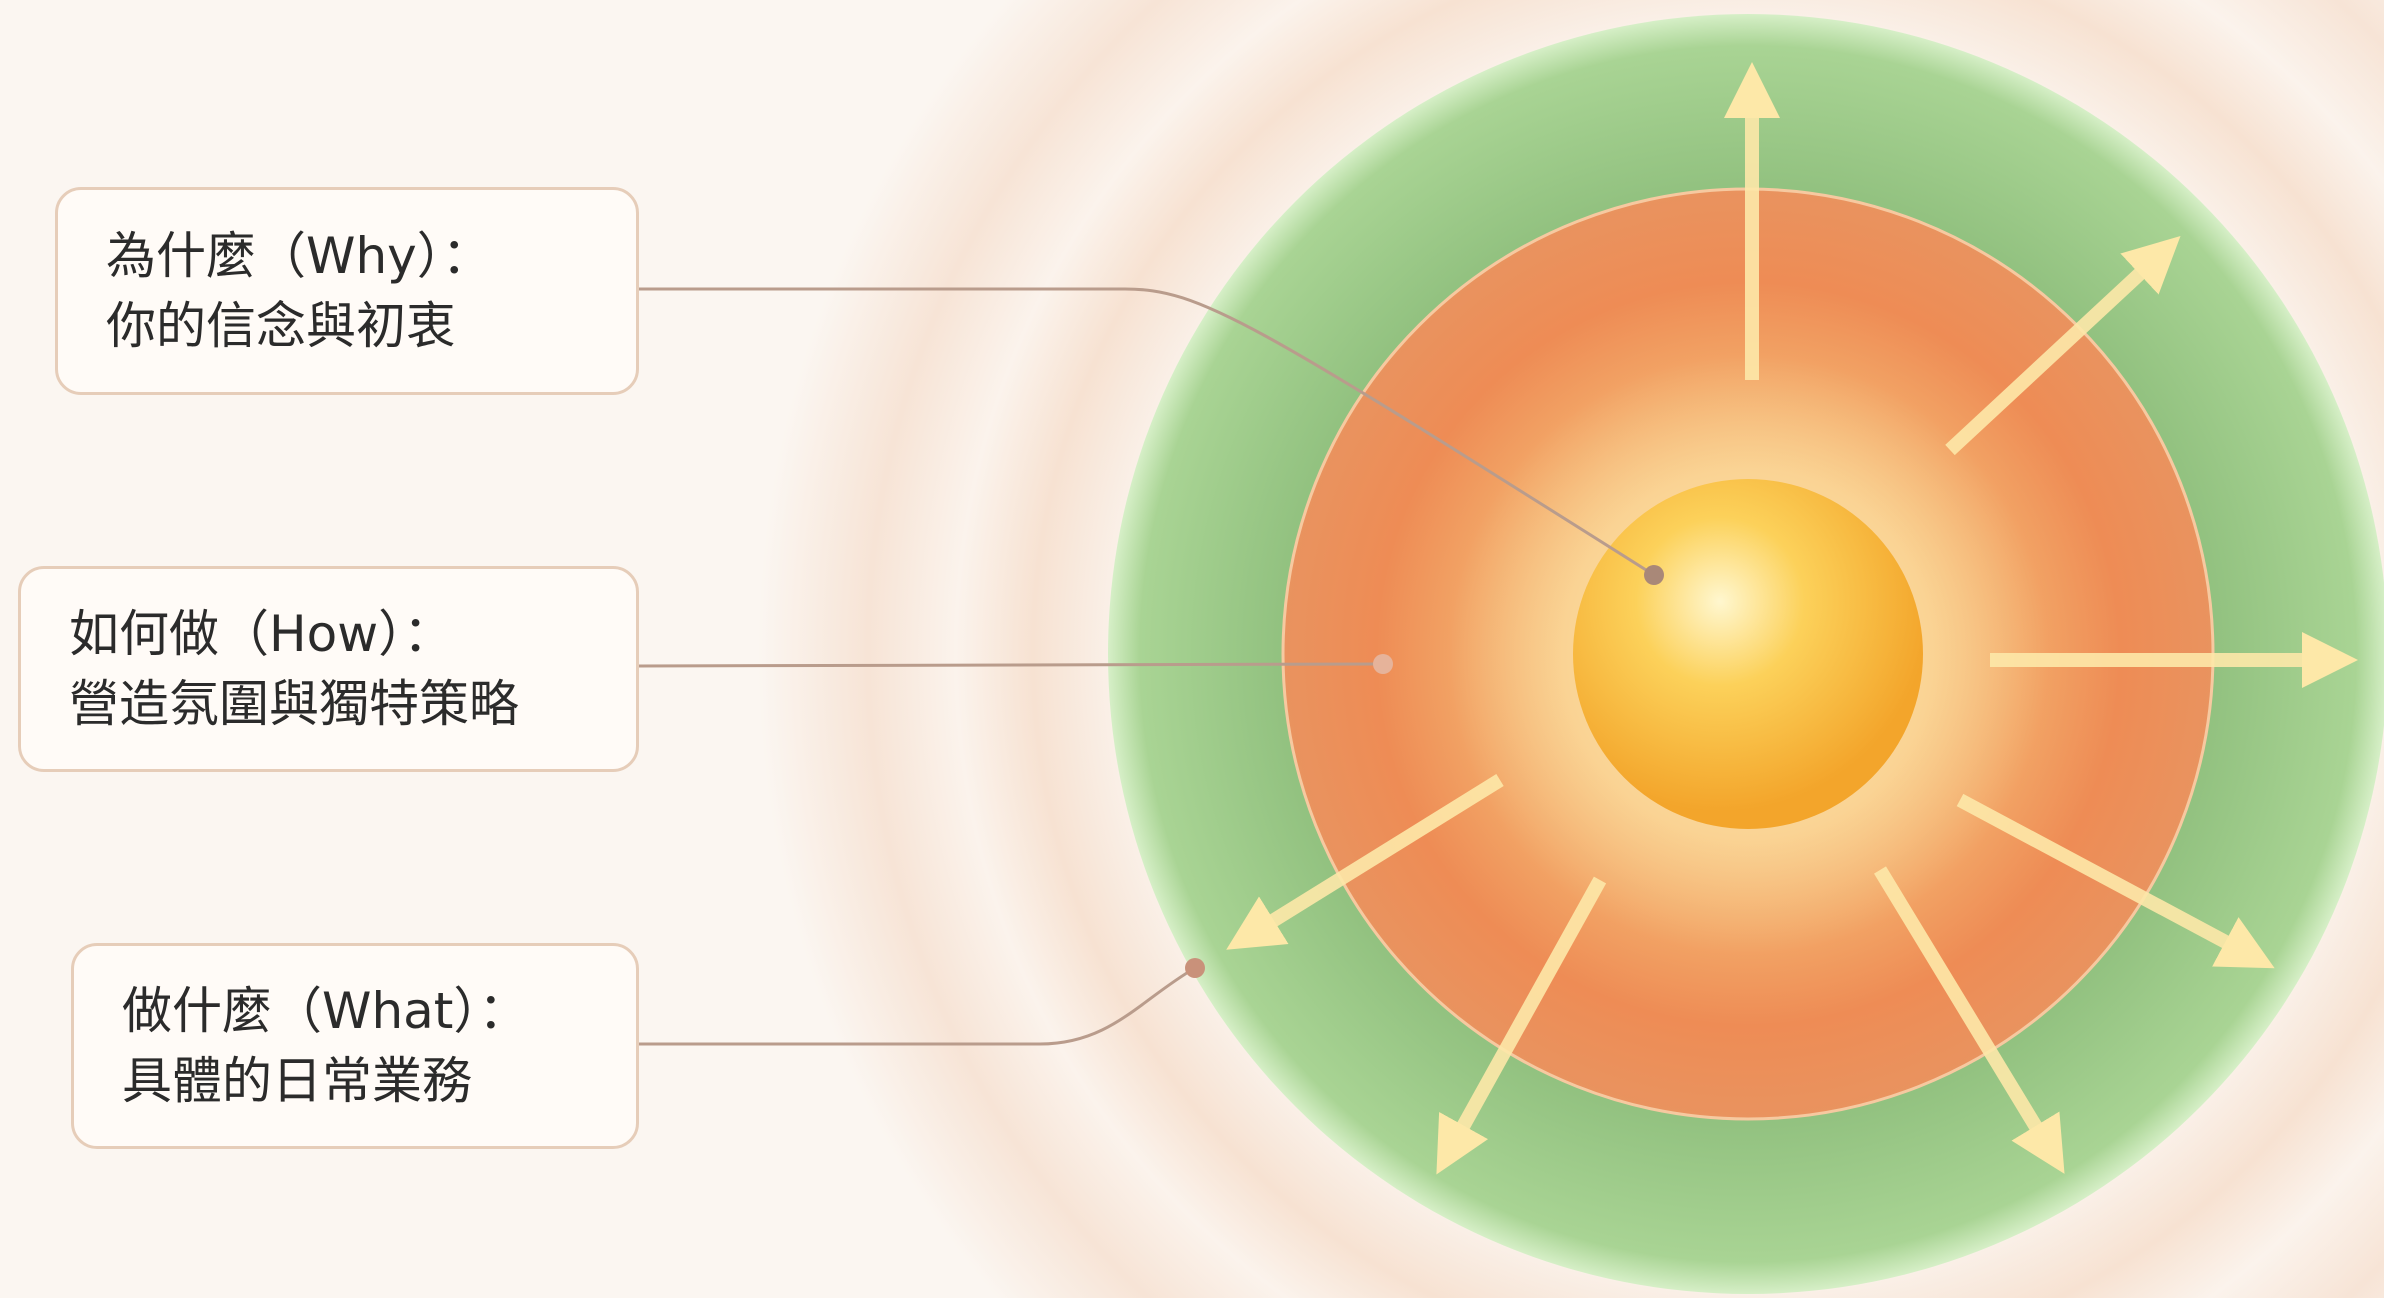  I want to click on box-title: 為什麼（Why）：, so click(299, 256).